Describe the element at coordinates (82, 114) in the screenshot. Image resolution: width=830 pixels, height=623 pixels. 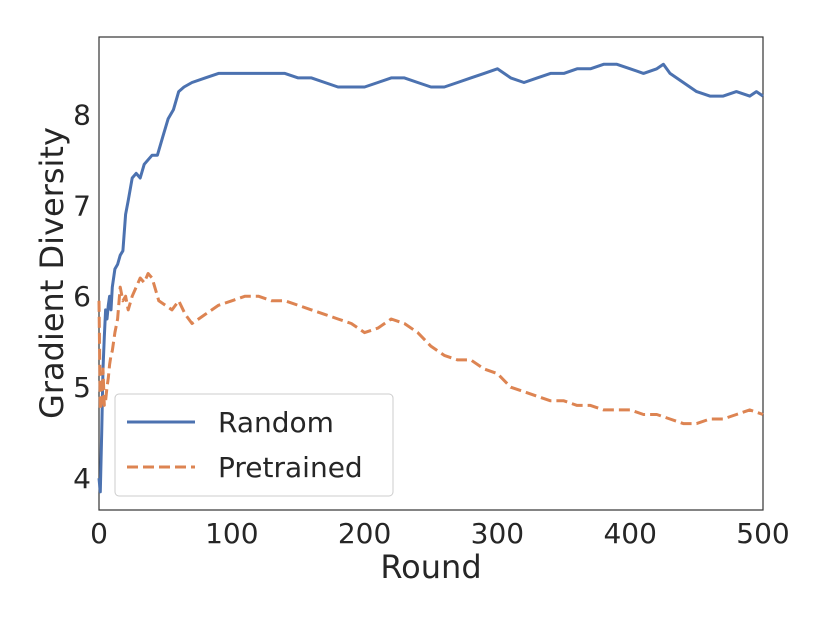
I see `y-tick-label: 8` at that location.